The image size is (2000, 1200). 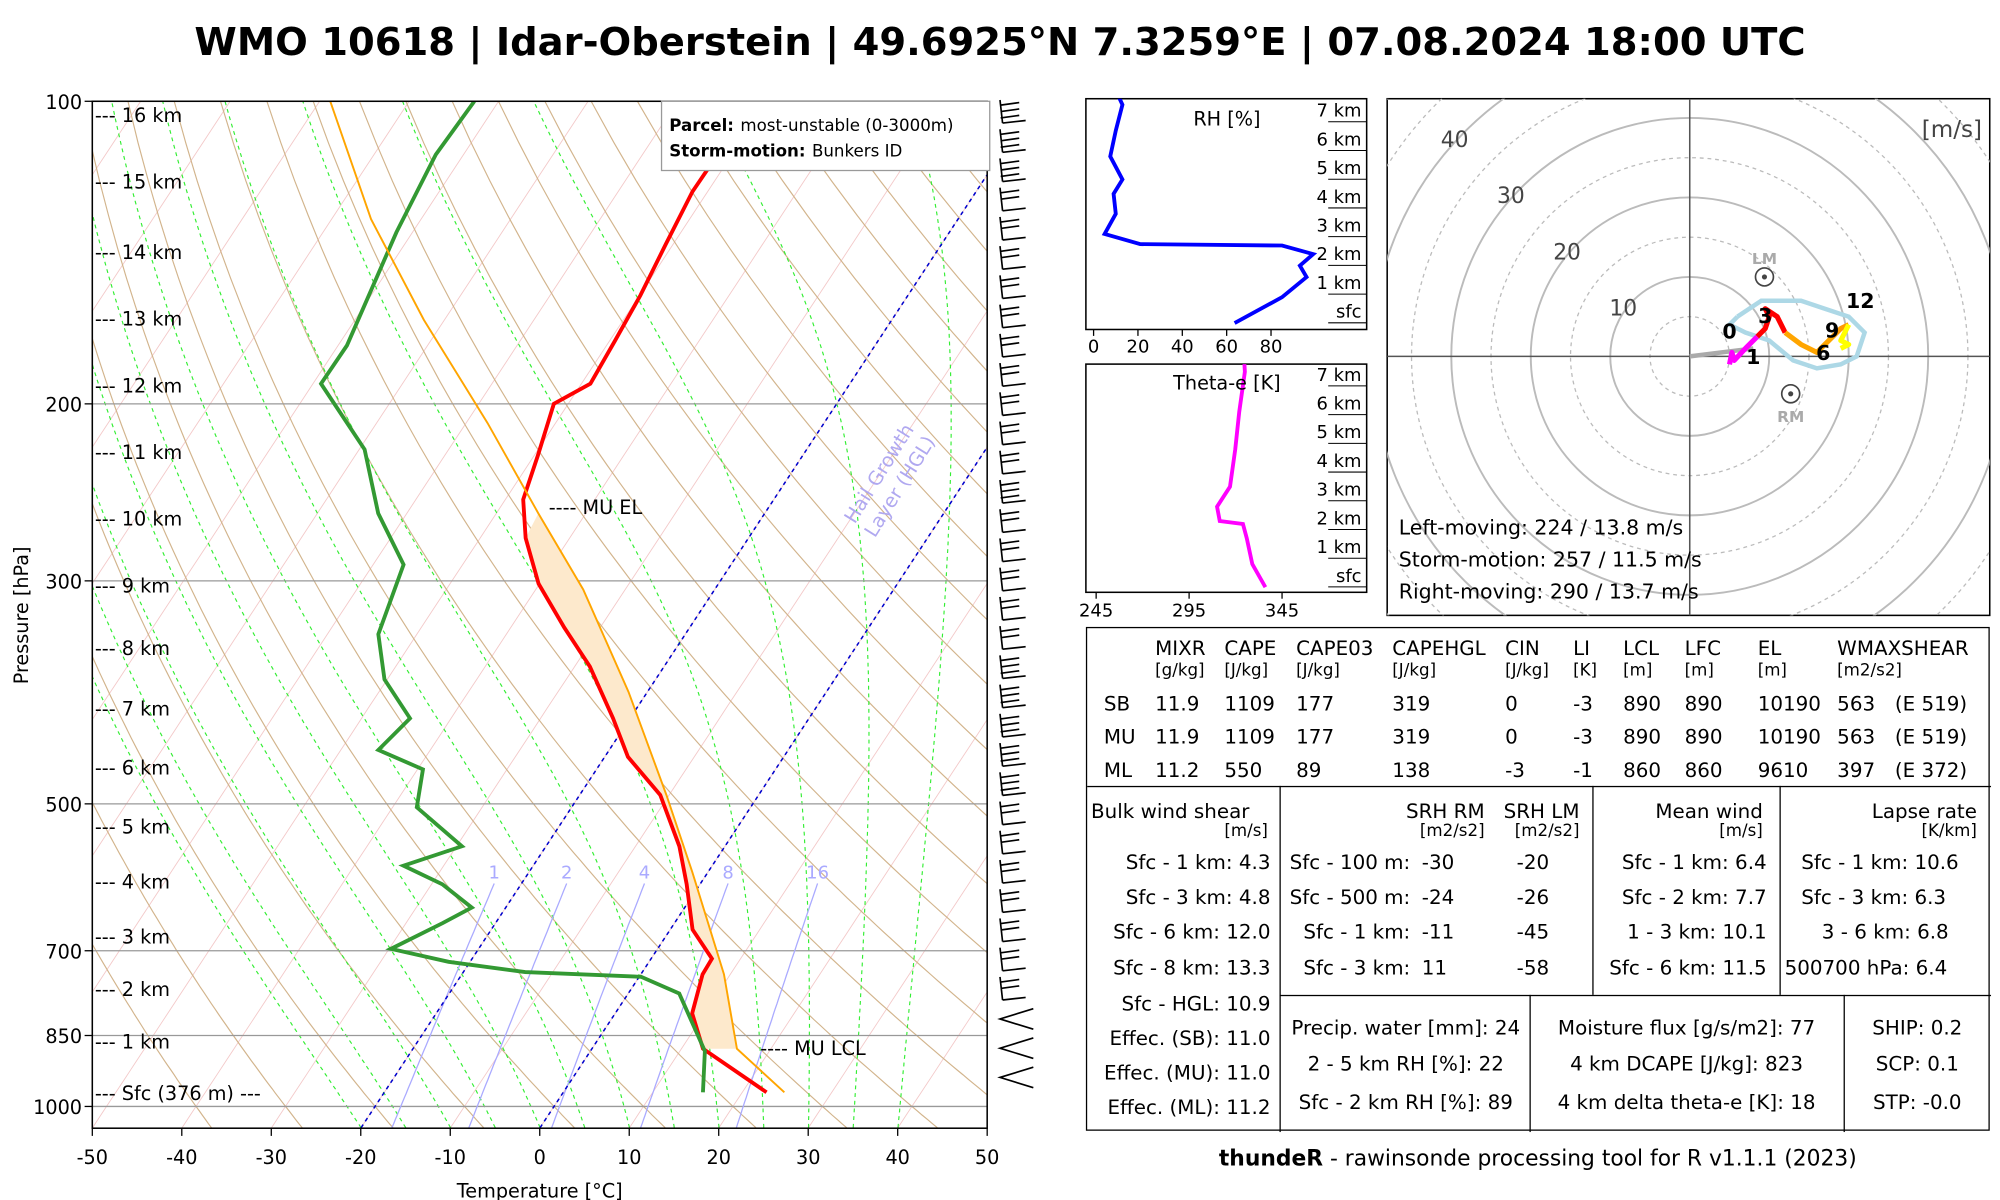 I want to click on x-tick-label: -20, so click(x=360, y=1157).